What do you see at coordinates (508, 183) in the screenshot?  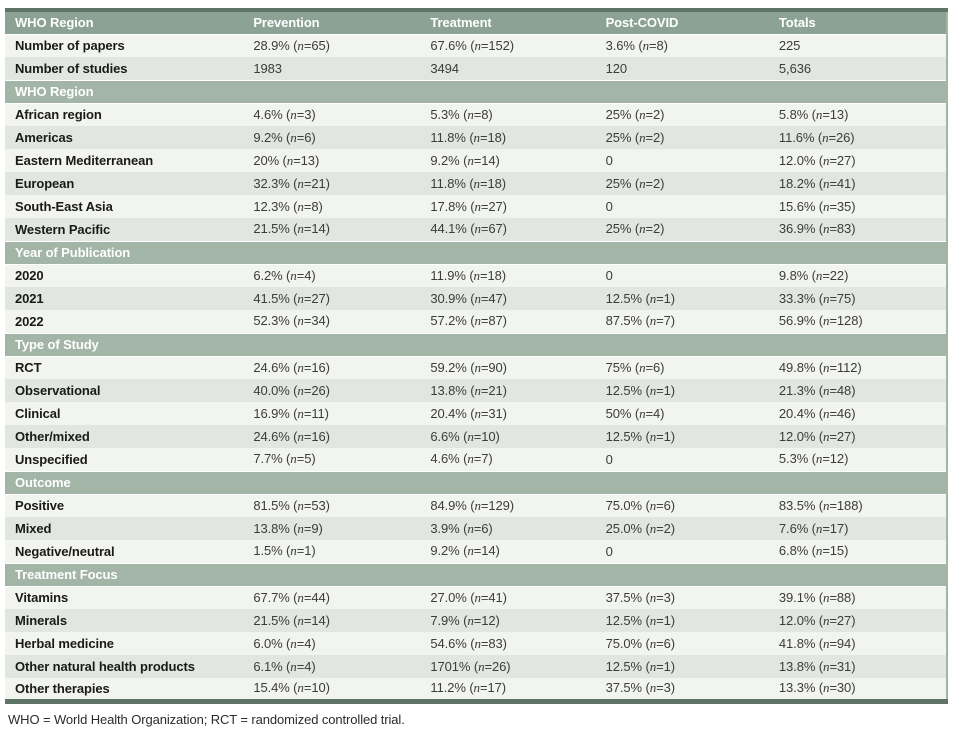 I see `cell-value: 11.8% (n=18)` at bounding box center [508, 183].